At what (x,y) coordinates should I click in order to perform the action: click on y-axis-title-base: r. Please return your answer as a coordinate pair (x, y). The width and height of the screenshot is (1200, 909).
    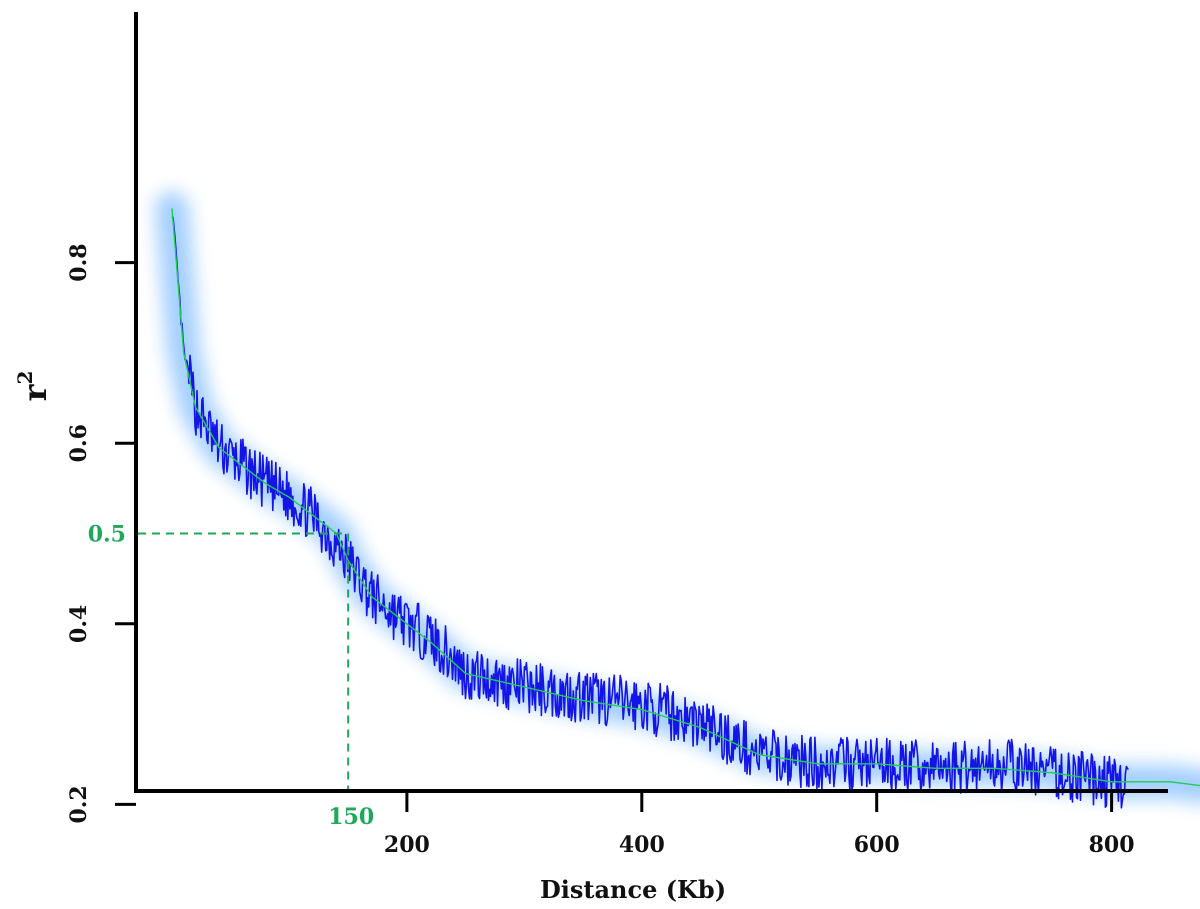
    Looking at the image, I should click on (35, 392).